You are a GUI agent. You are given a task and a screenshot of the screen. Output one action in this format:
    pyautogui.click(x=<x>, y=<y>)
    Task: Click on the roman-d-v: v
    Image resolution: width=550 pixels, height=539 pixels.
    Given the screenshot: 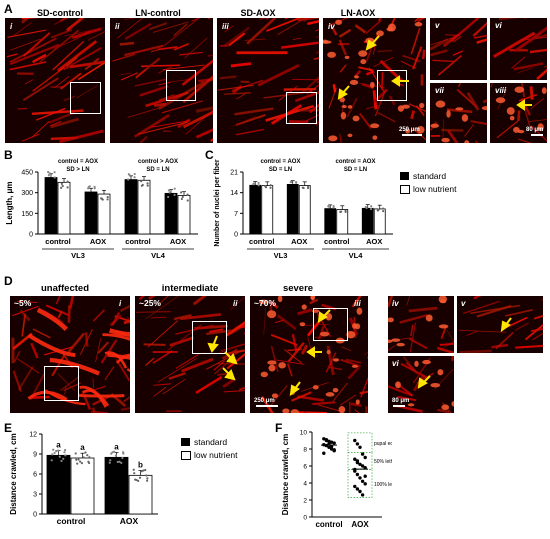 What is the action you would take?
    pyautogui.click(x=463, y=303)
    